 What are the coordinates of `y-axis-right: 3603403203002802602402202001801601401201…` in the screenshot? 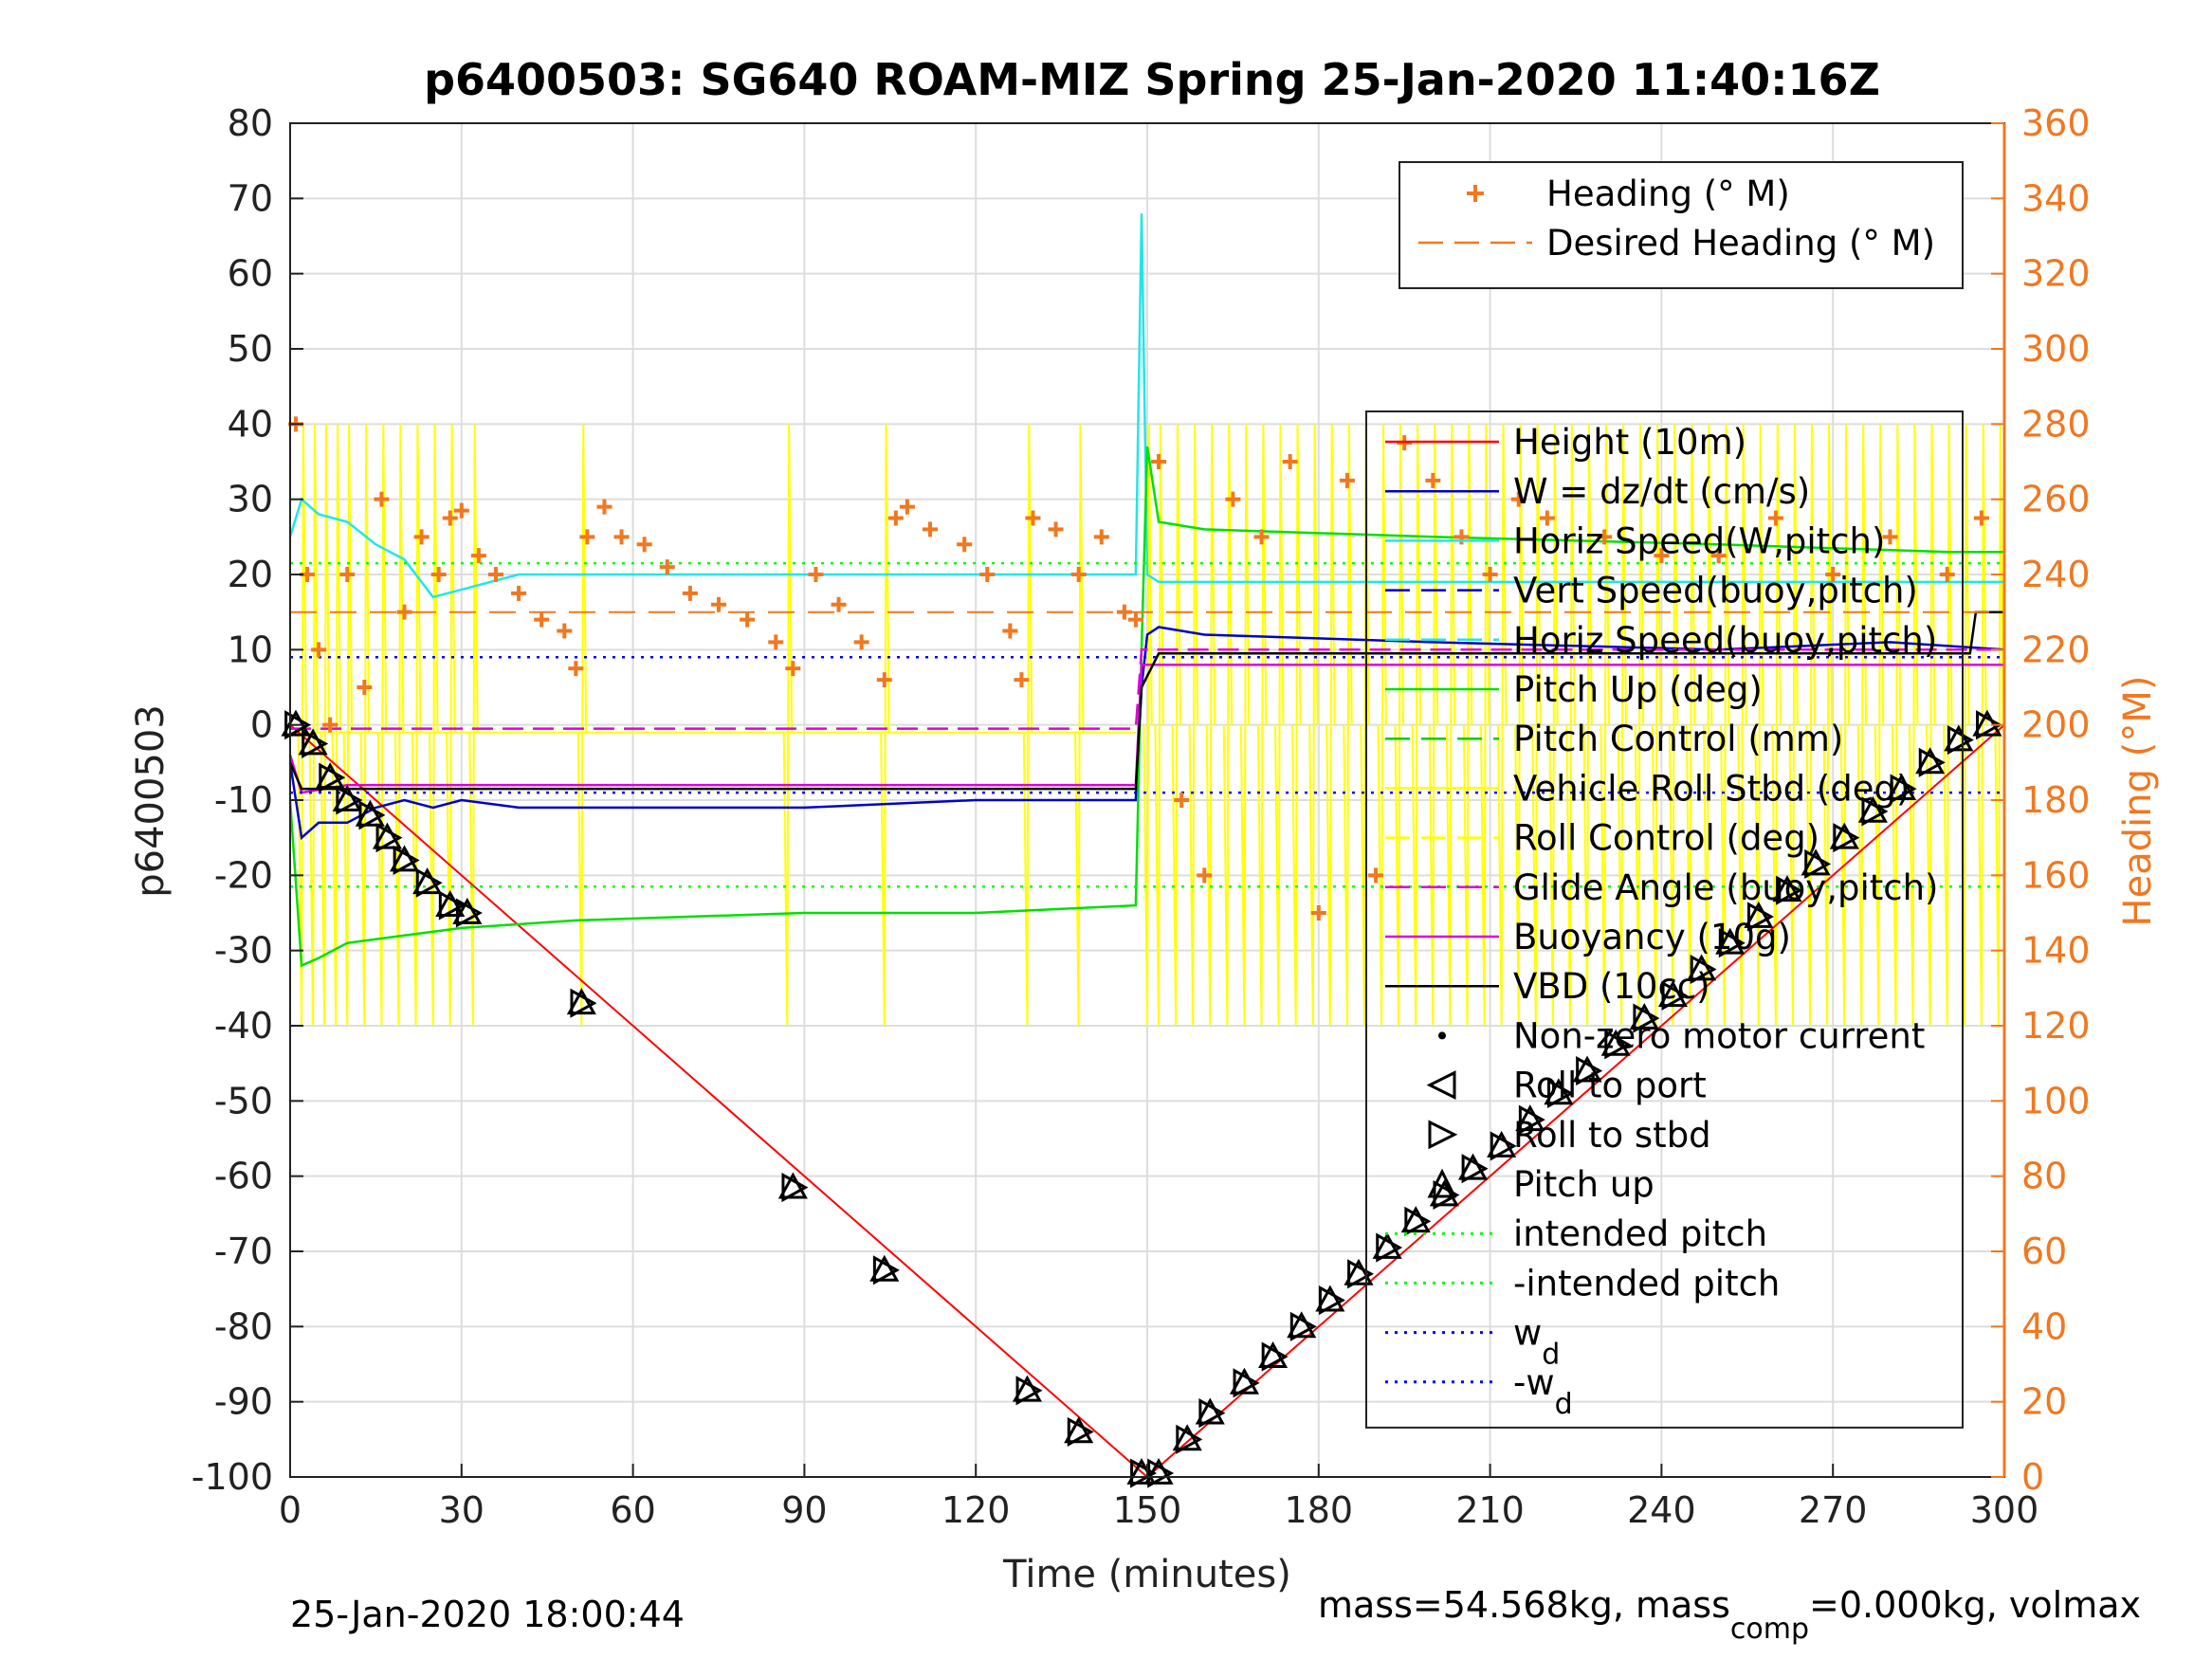 It's located at (2041, 800).